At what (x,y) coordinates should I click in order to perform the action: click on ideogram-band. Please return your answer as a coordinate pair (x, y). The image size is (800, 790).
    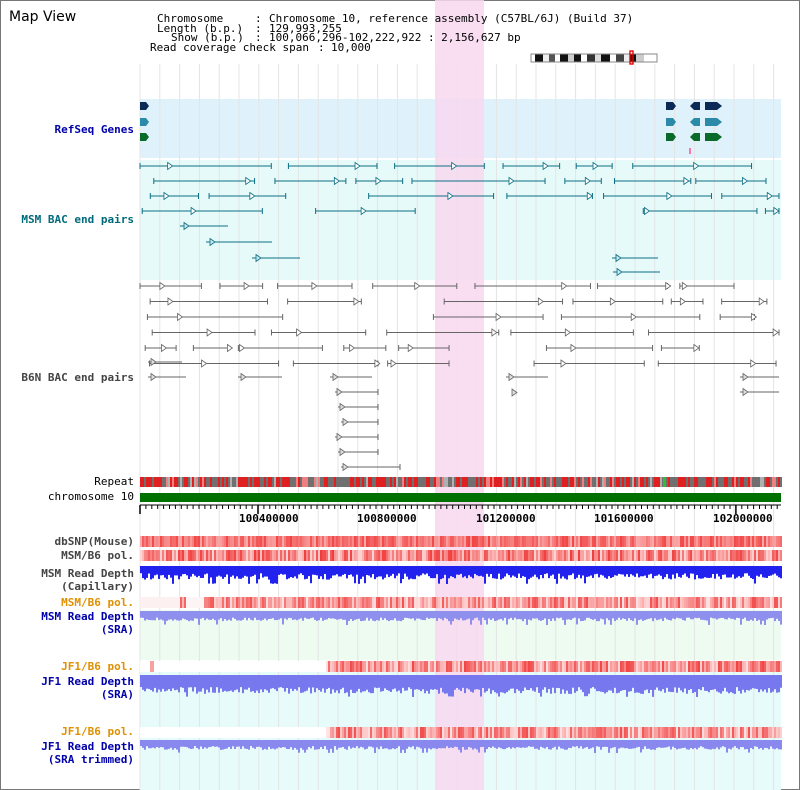
    Looking at the image, I should click on (546, 58).